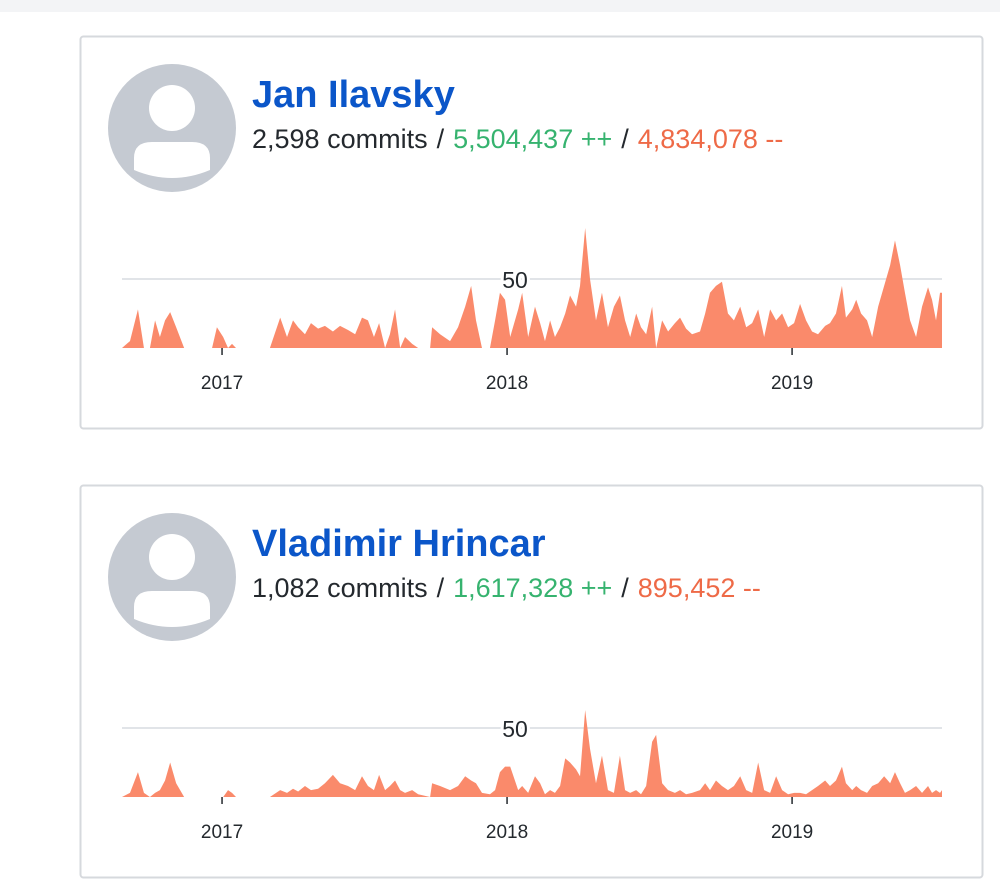 Image resolution: width=1000 pixels, height=894 pixels. What do you see at coordinates (532, 588) in the screenshot?
I see `additions: 1,617,328 ++` at bounding box center [532, 588].